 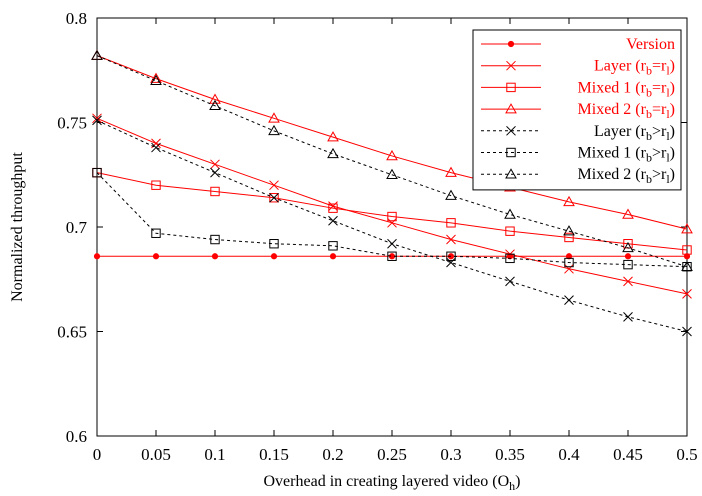 I want to click on legend-entry: Mixed 1 (rb>rl), so click(x=578, y=155).